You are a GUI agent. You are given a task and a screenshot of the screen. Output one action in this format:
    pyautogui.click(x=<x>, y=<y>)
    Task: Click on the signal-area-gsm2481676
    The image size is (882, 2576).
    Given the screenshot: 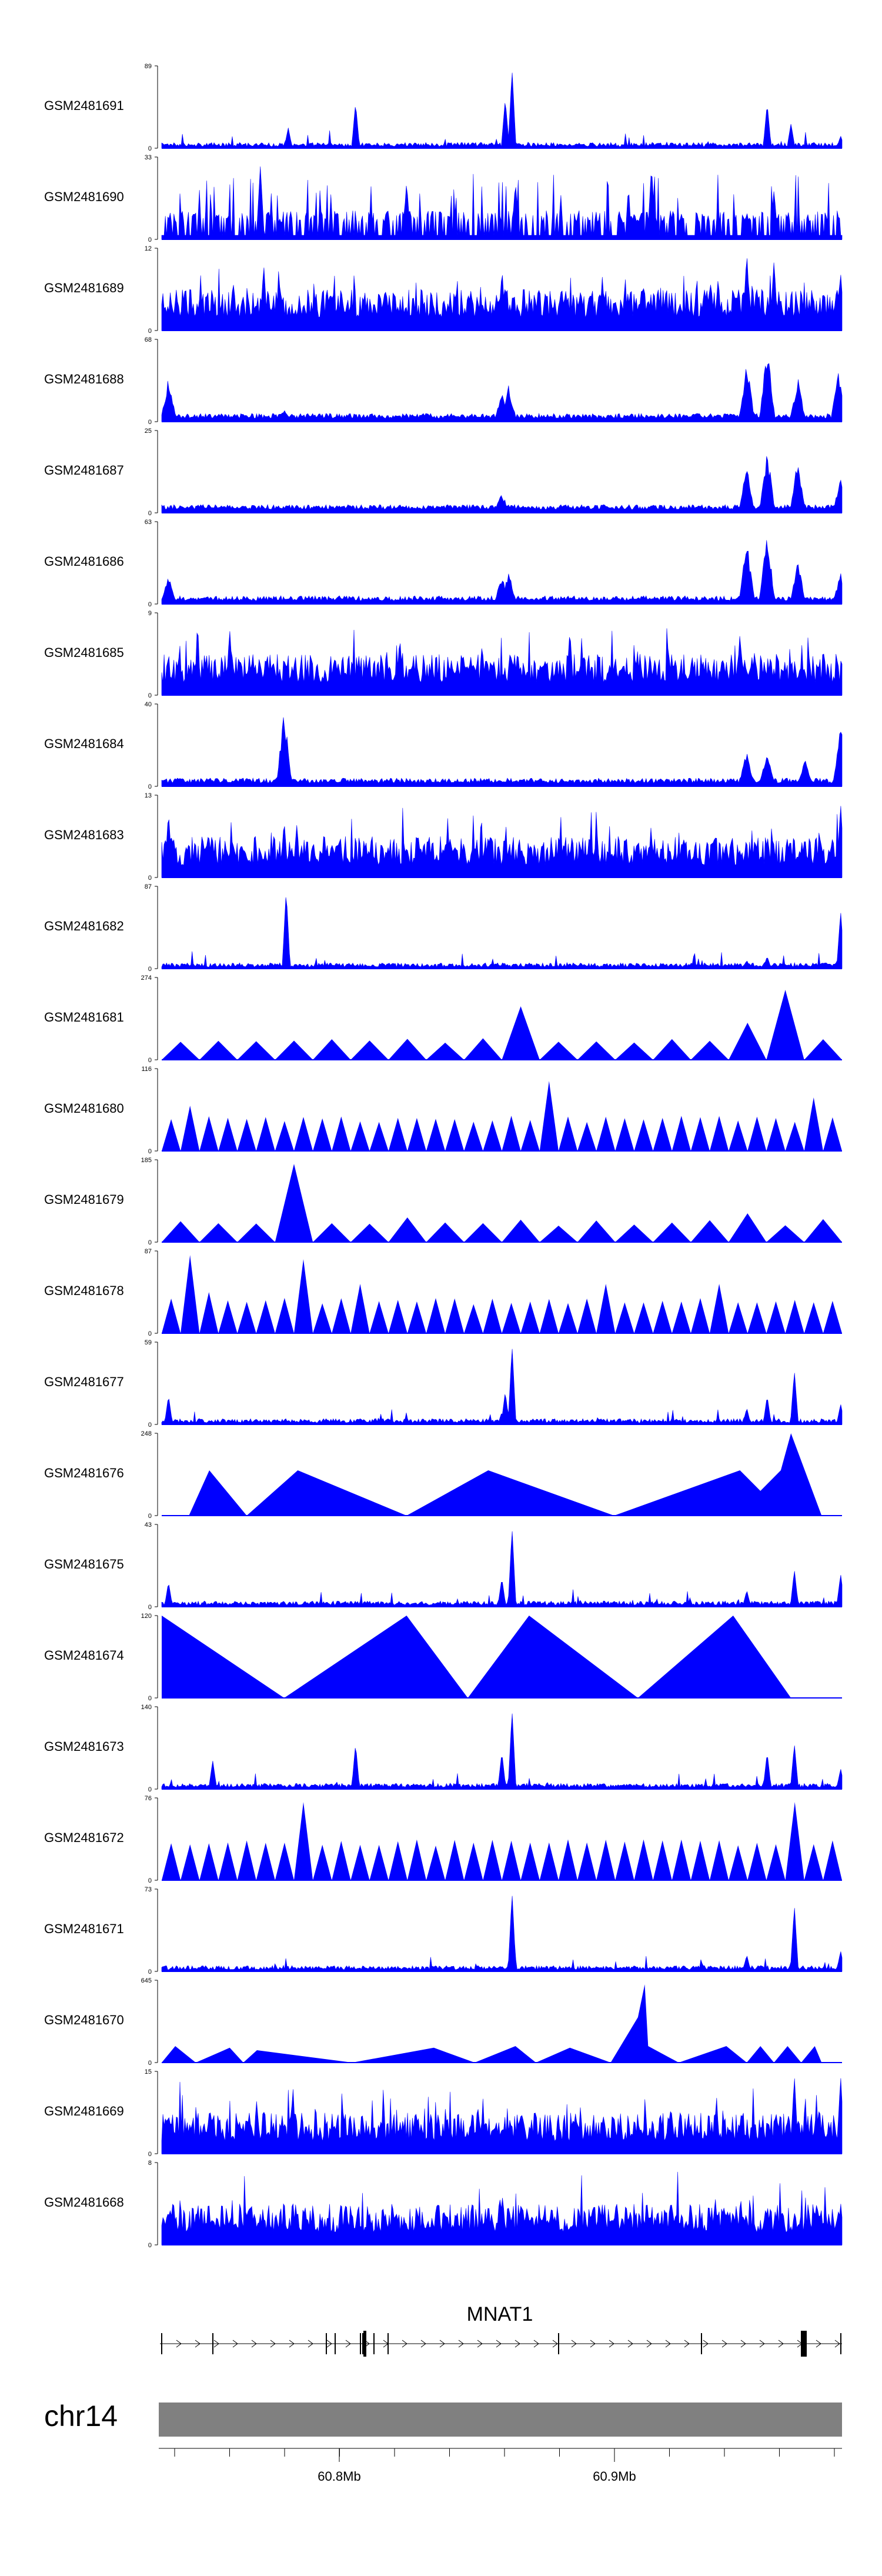 What is the action you would take?
    pyautogui.click(x=505, y=1474)
    